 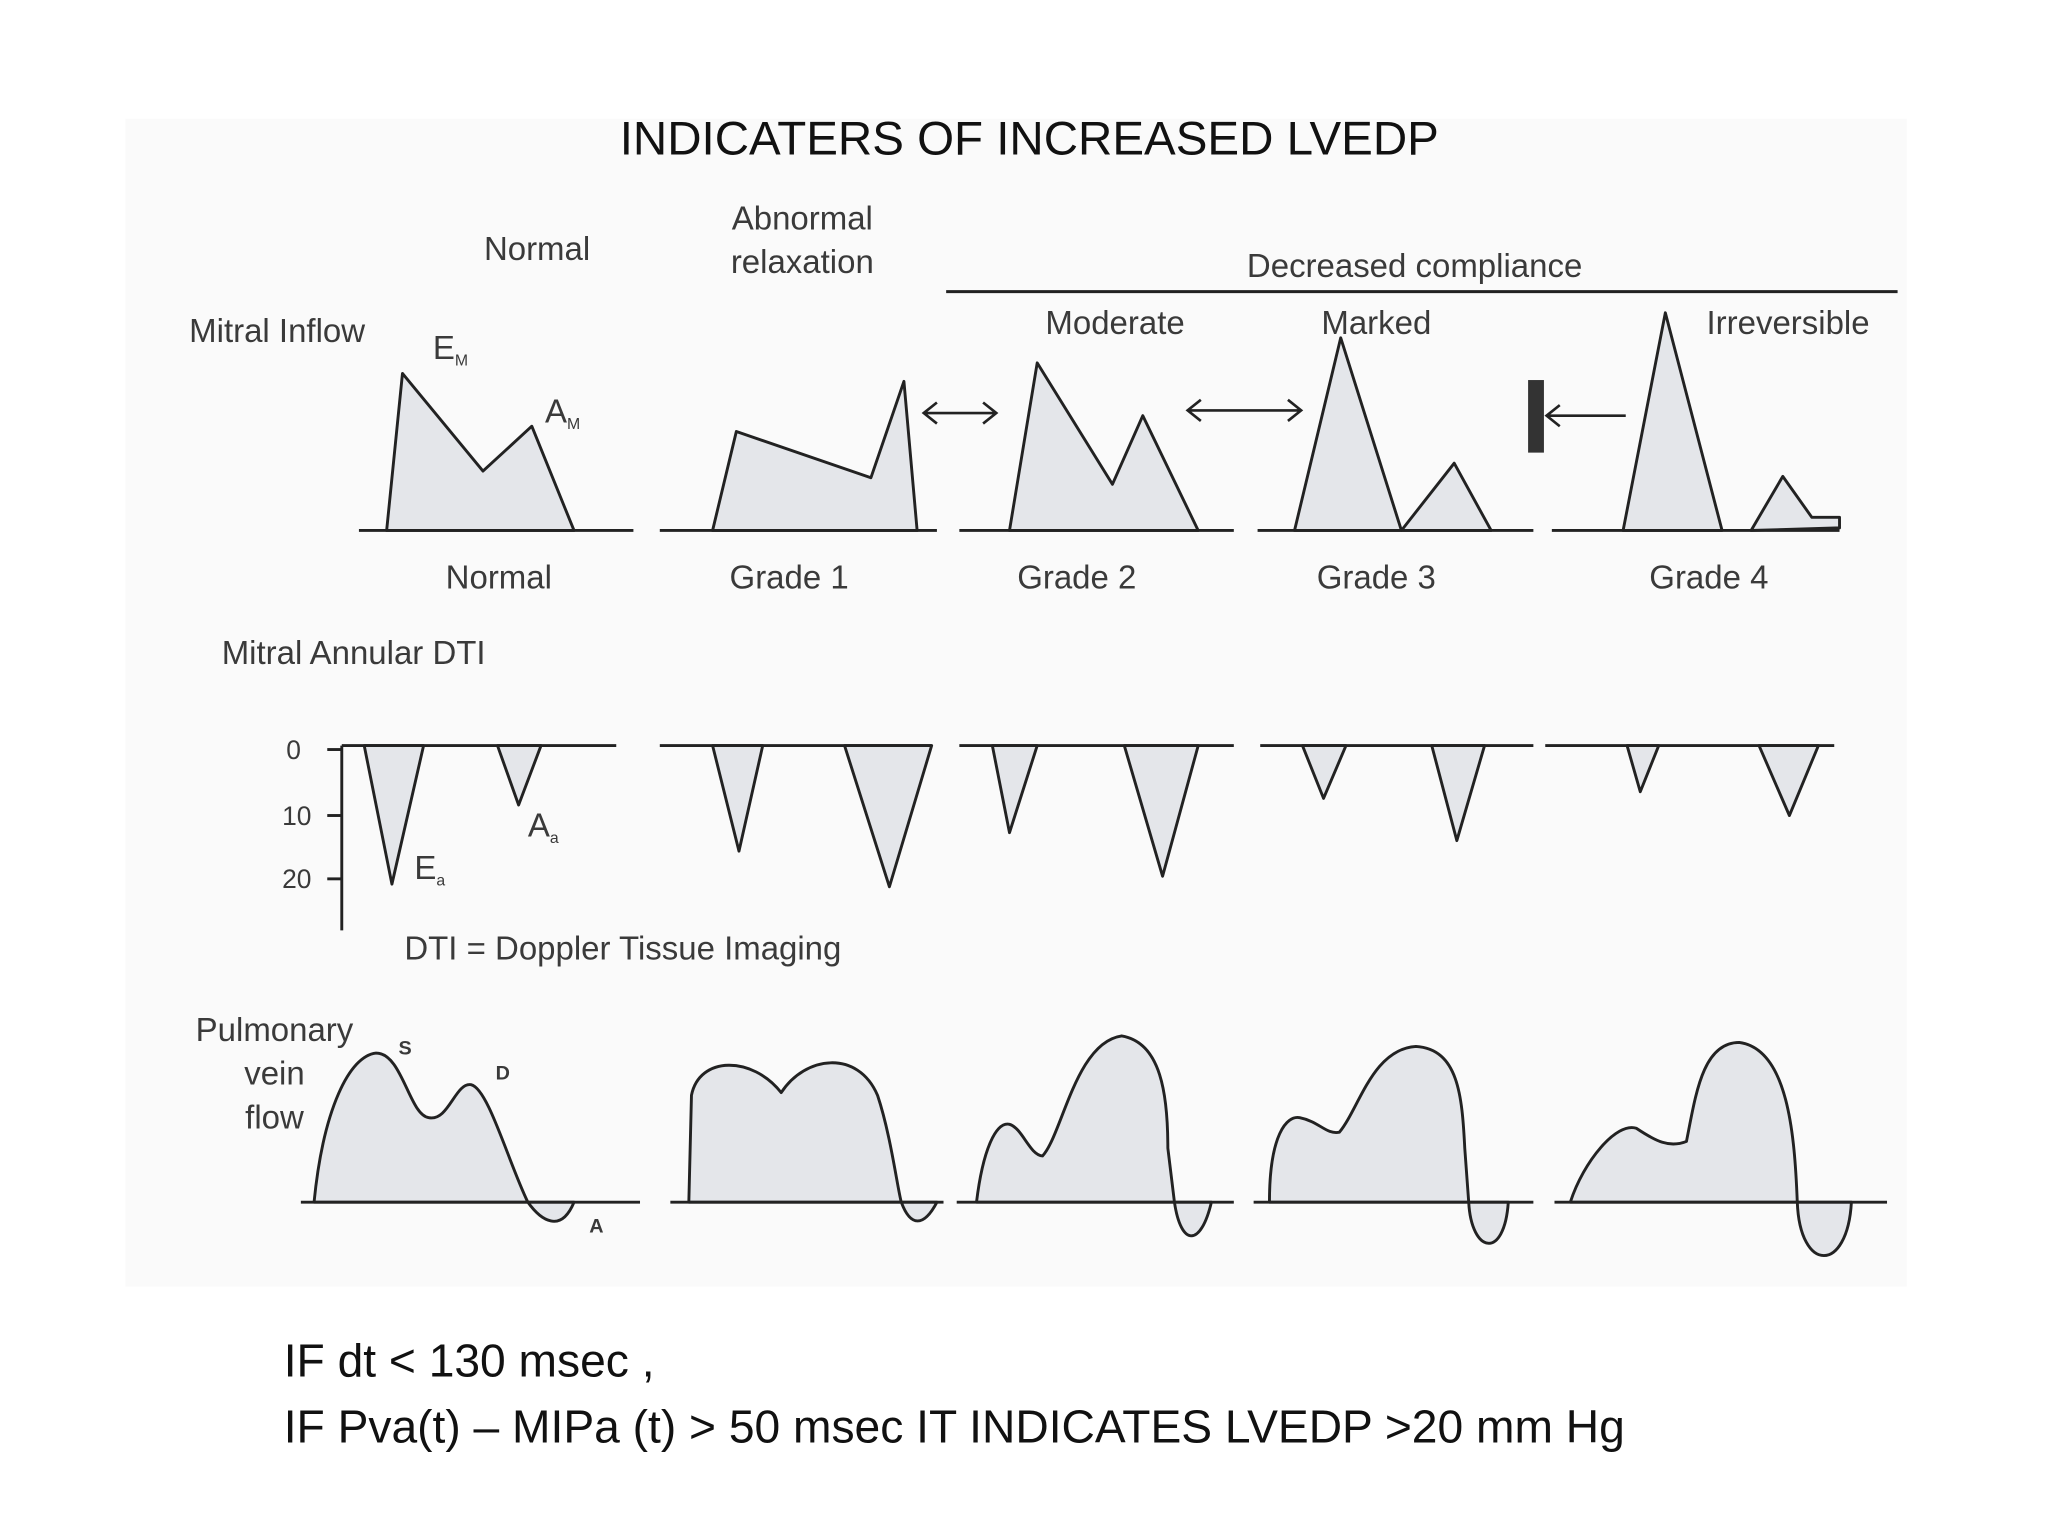 What do you see at coordinates (1376, 577) in the screenshot?
I see `grade-label: Grade 3` at bounding box center [1376, 577].